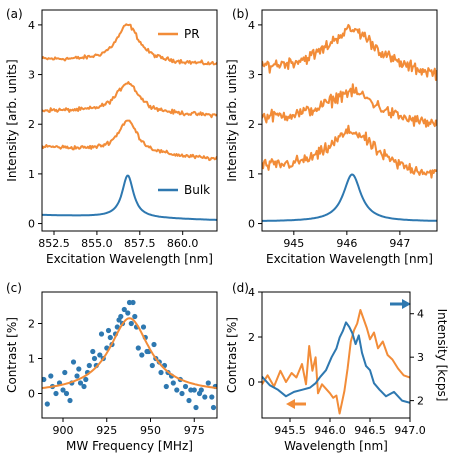 The height and width of the screenshot is (468, 468). Describe the element at coordinates (406, 304) in the screenshot. I see `arrow-right-head` at that location.